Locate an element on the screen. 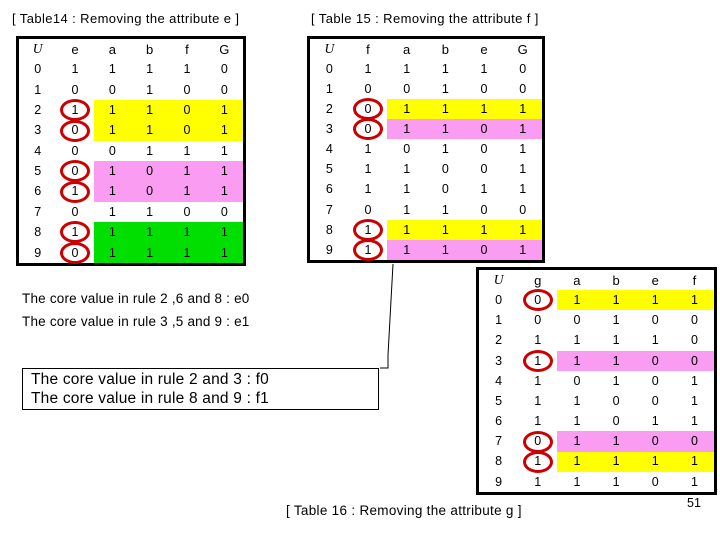  table16-row-label-8: 8 is located at coordinates (499, 461).